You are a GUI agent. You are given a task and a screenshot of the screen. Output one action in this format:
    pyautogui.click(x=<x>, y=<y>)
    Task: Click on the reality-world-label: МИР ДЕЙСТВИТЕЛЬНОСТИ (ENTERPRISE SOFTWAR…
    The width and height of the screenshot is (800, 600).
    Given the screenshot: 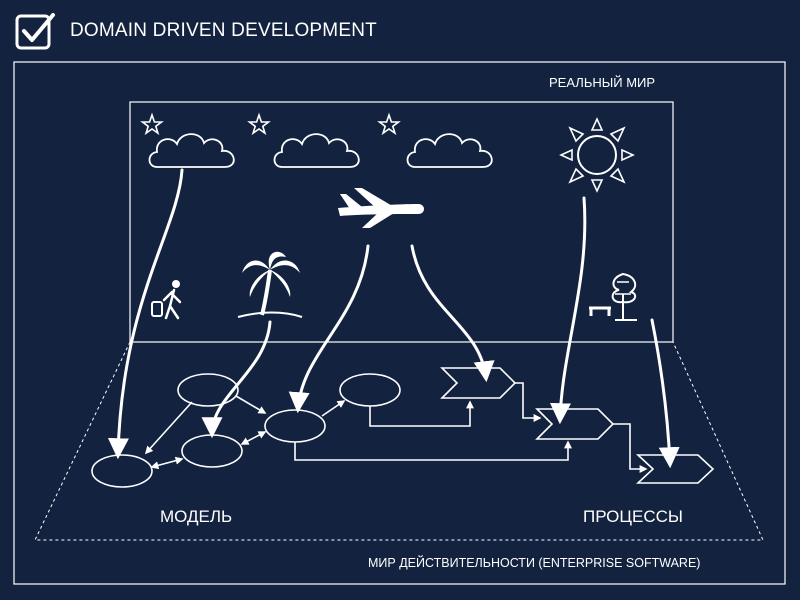 What is the action you would take?
    pyautogui.click(x=534, y=562)
    